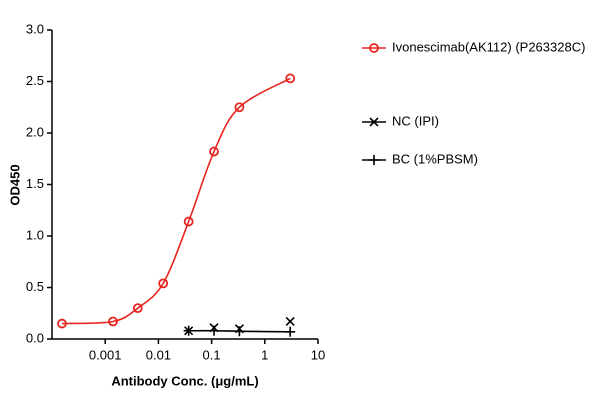 This screenshot has height=402, width=600. Describe the element at coordinates (35, 28) in the screenshot. I see `y-tick-label: 3.0` at that location.